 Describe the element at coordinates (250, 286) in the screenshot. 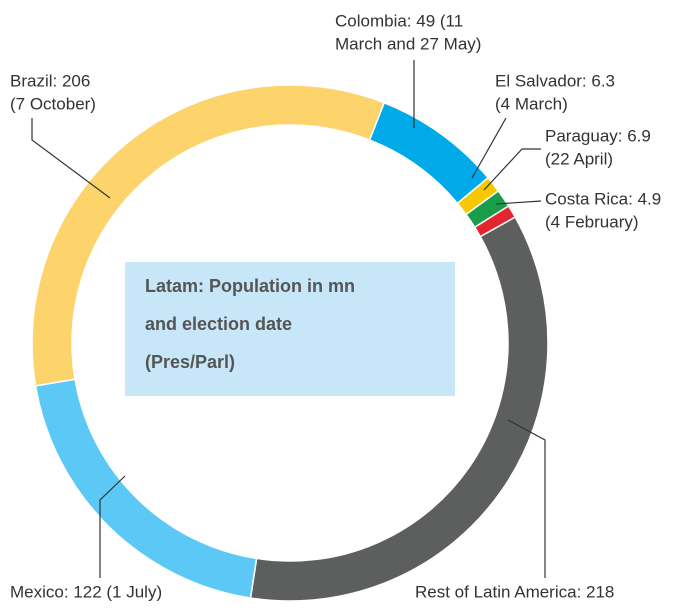

I see `chart-title: Latam: Population in mn` at that location.